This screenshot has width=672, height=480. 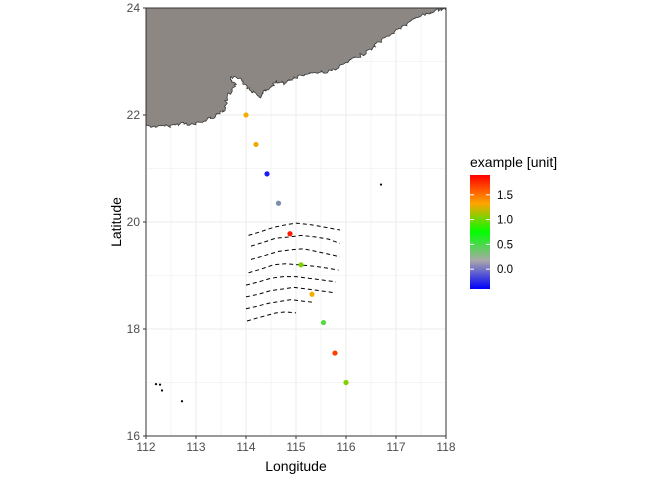 I want to click on legend-tick-label: 1.5, so click(x=505, y=196).